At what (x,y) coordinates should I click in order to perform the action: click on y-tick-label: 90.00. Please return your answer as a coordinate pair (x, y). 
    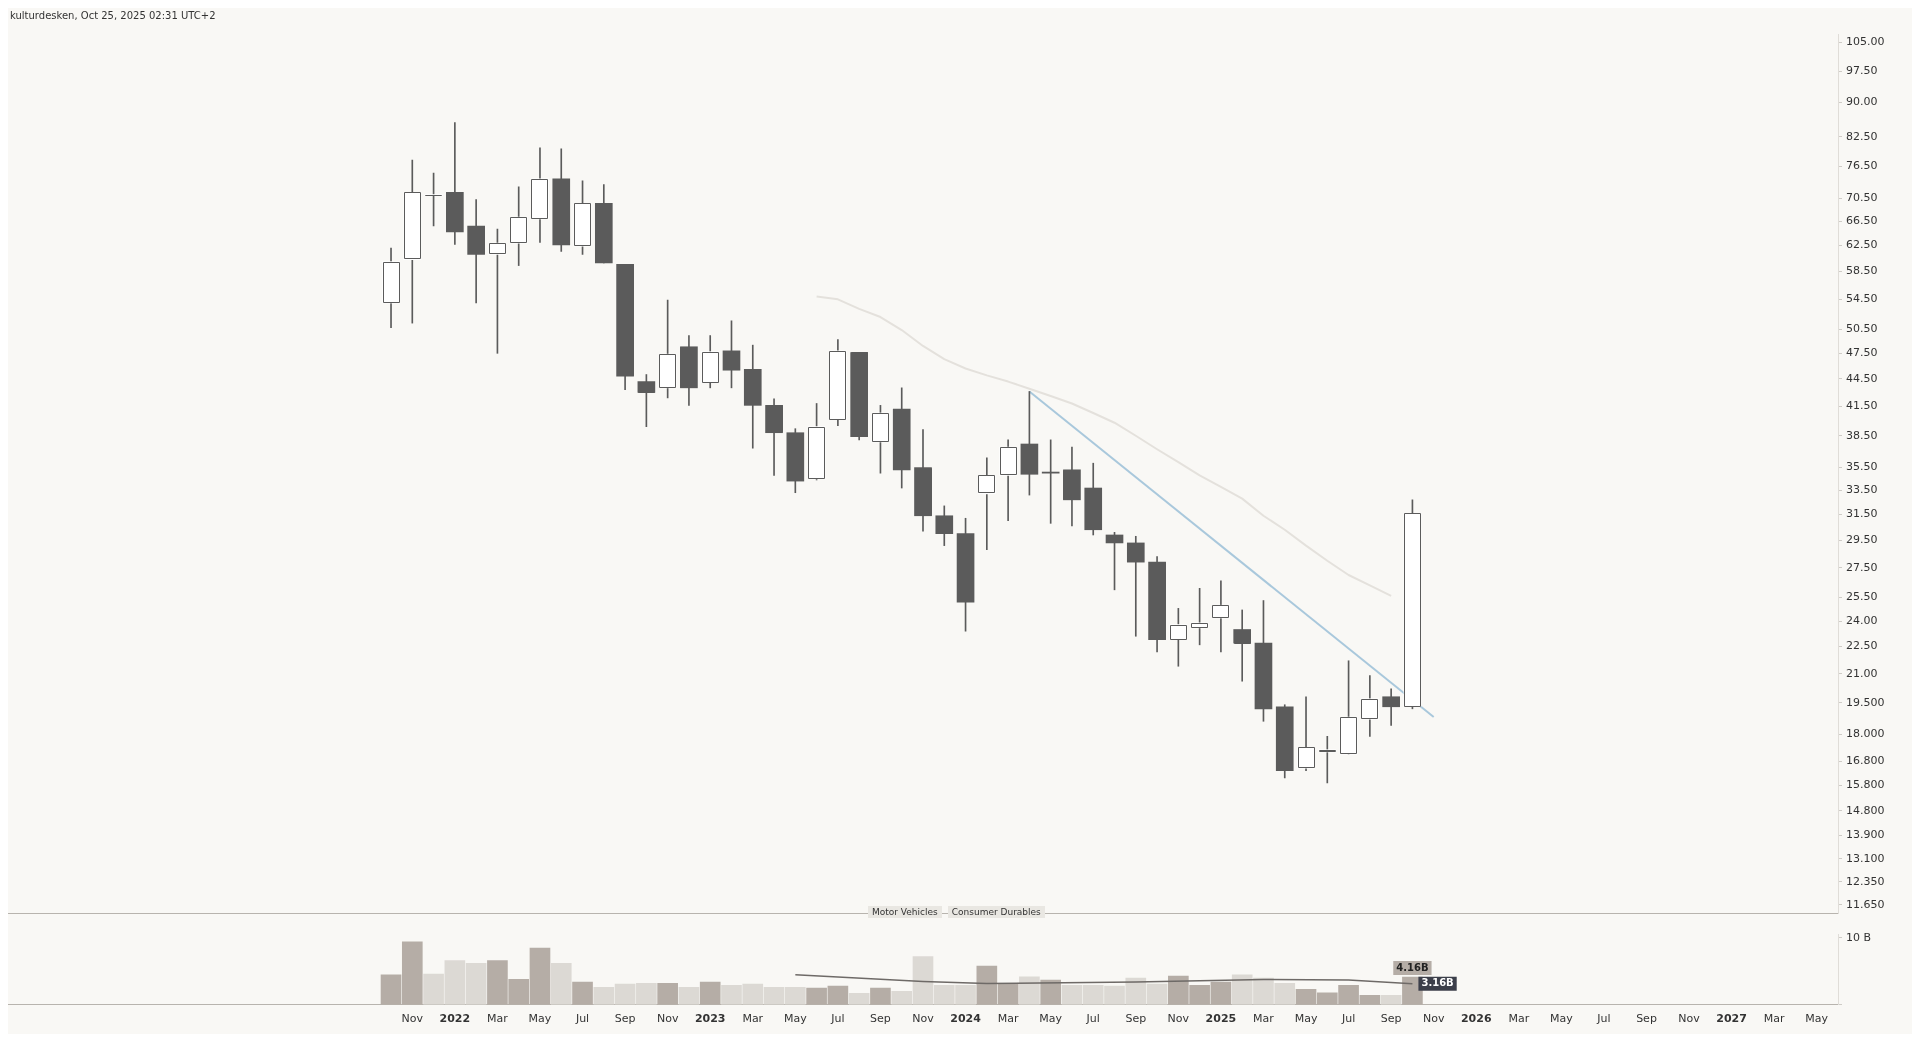
    Looking at the image, I should click on (1862, 102).